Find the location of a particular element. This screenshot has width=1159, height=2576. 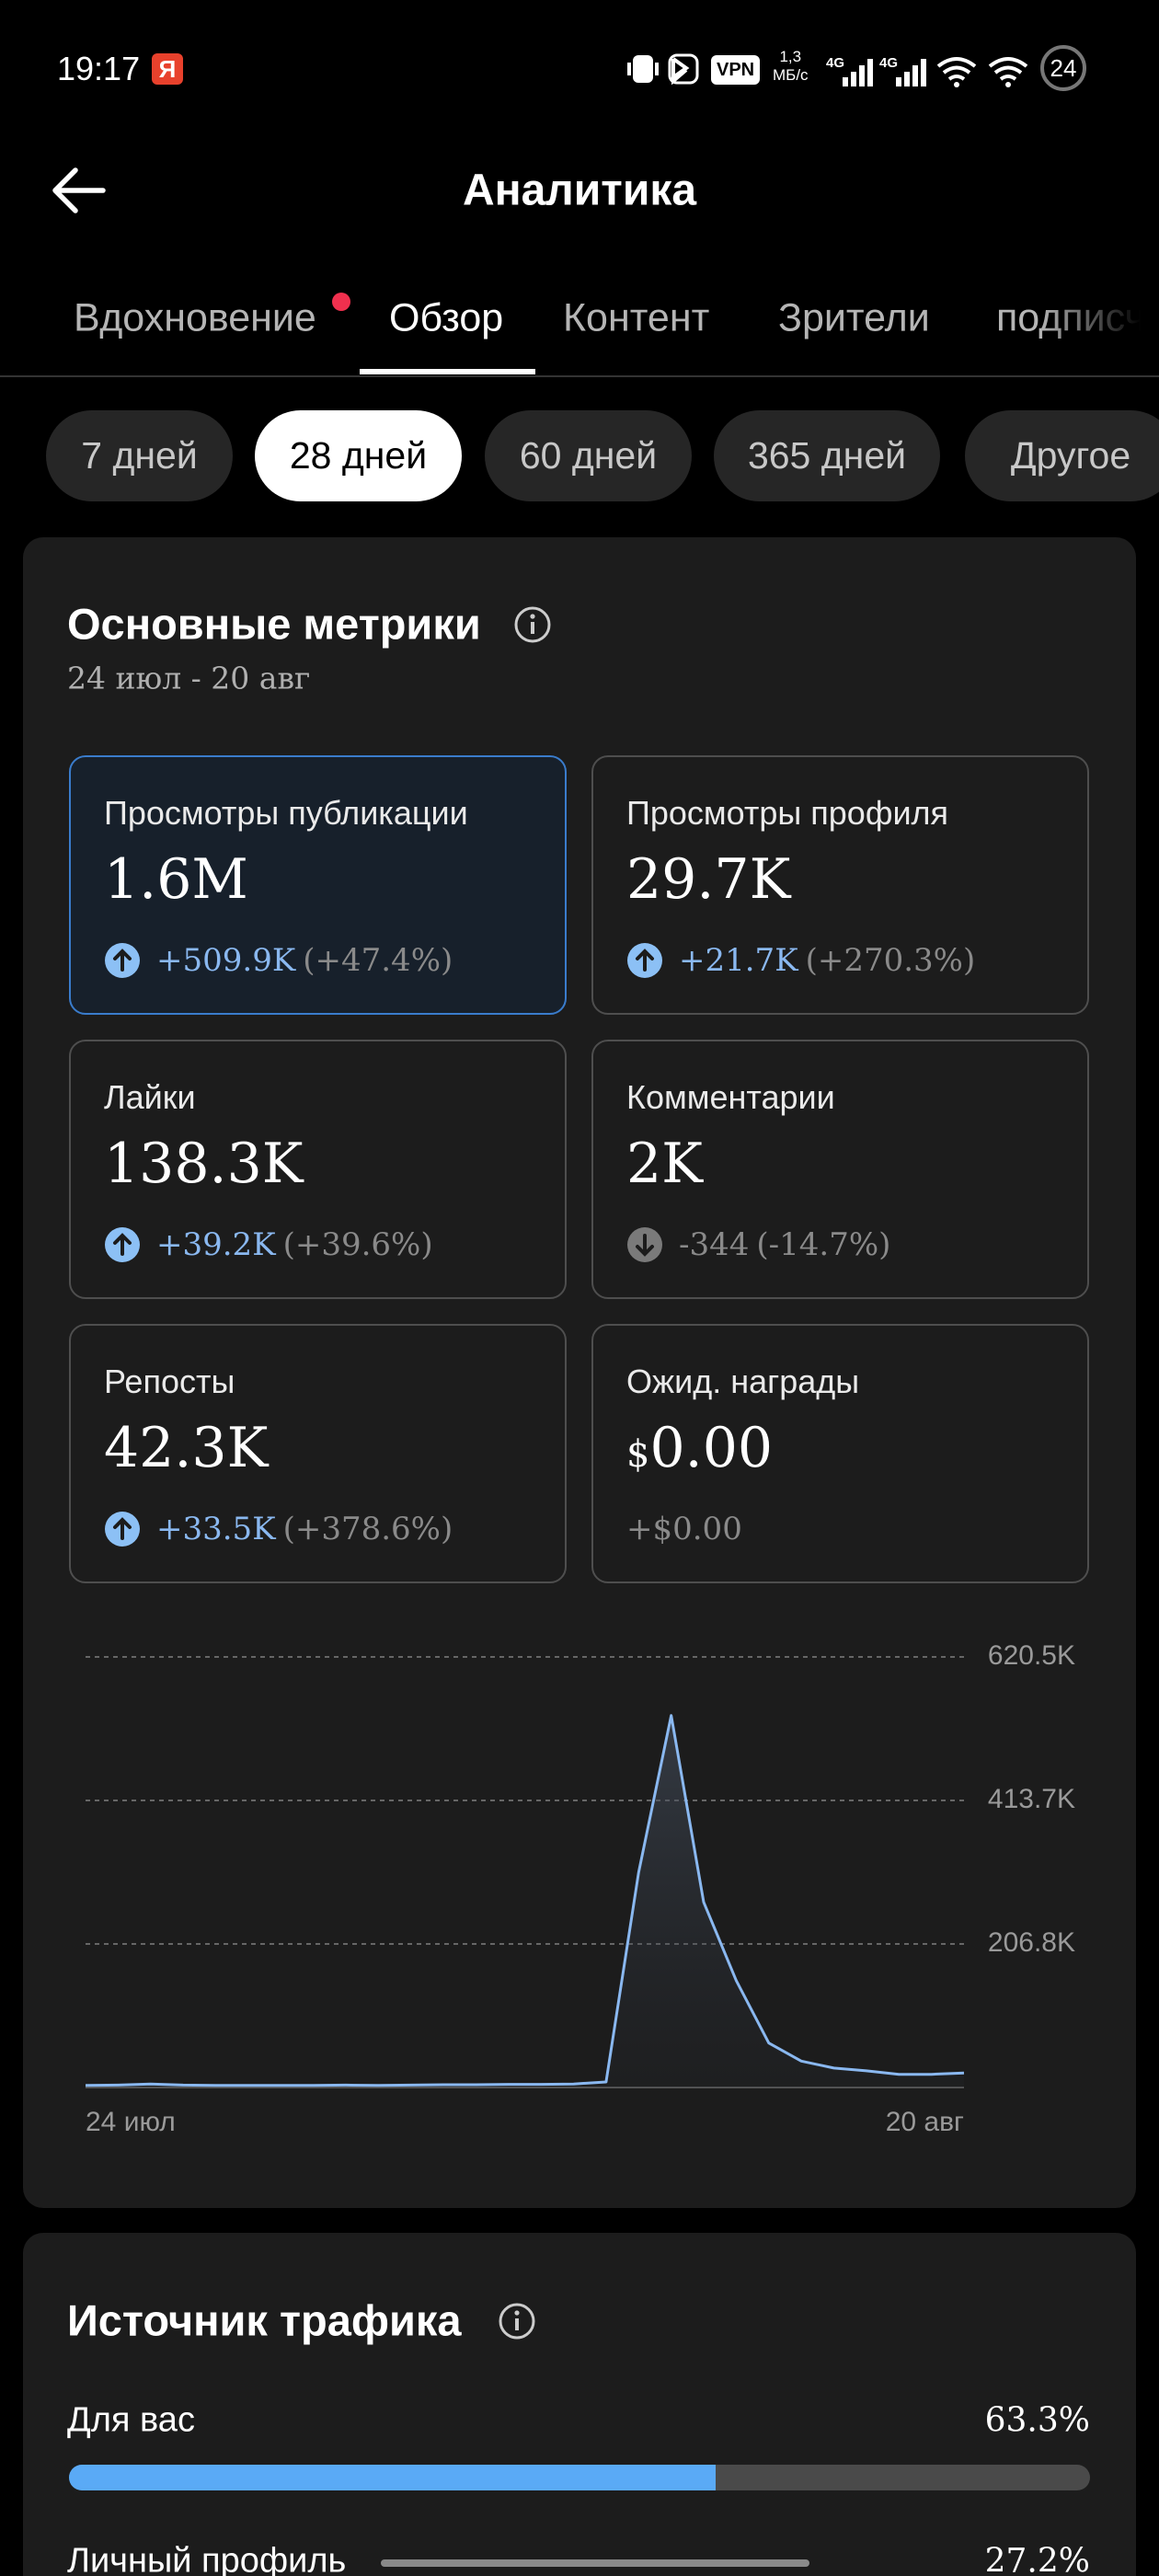

metric-number: 2K is located at coordinates (664, 1164).